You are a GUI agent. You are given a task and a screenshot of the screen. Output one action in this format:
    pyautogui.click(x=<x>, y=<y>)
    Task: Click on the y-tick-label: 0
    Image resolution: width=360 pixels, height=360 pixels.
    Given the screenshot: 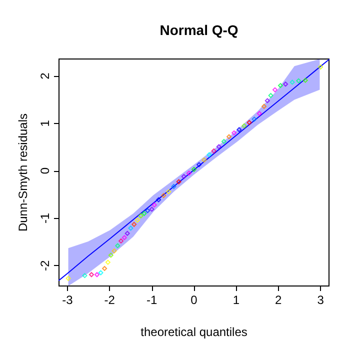 What is the action you would take?
    pyautogui.click(x=45, y=170)
    